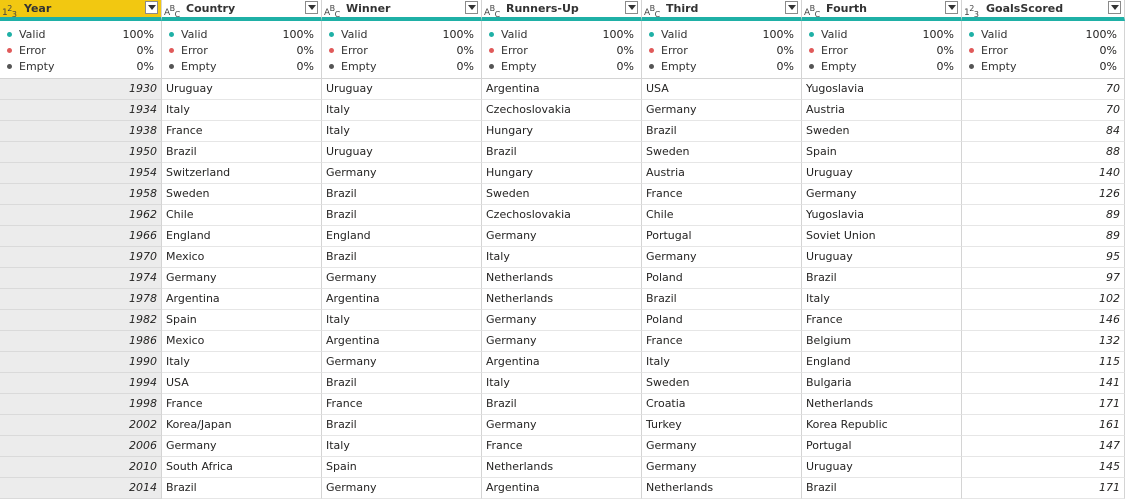 This screenshot has width=1125, height=501. Describe the element at coordinates (81, 341) in the screenshot. I see `cell-year: 1986` at that location.